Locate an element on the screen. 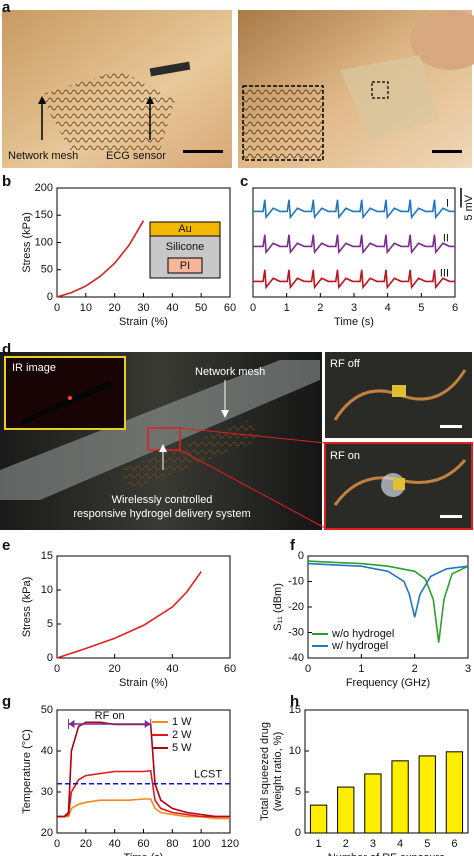 The image size is (474, 856). scale-bar-label: 5 mV is located at coordinates (468, 207).